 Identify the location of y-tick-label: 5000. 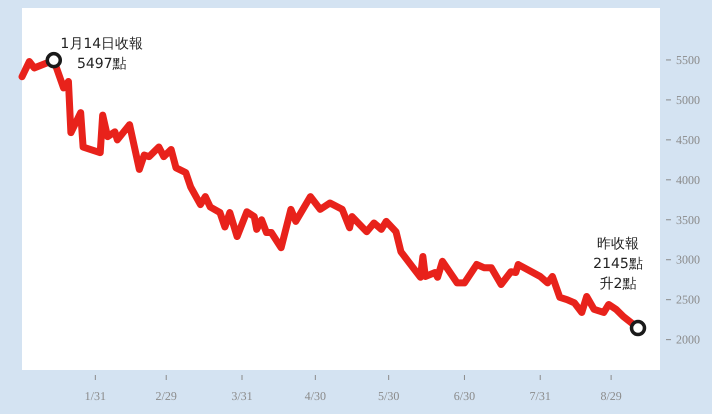
(688, 99).